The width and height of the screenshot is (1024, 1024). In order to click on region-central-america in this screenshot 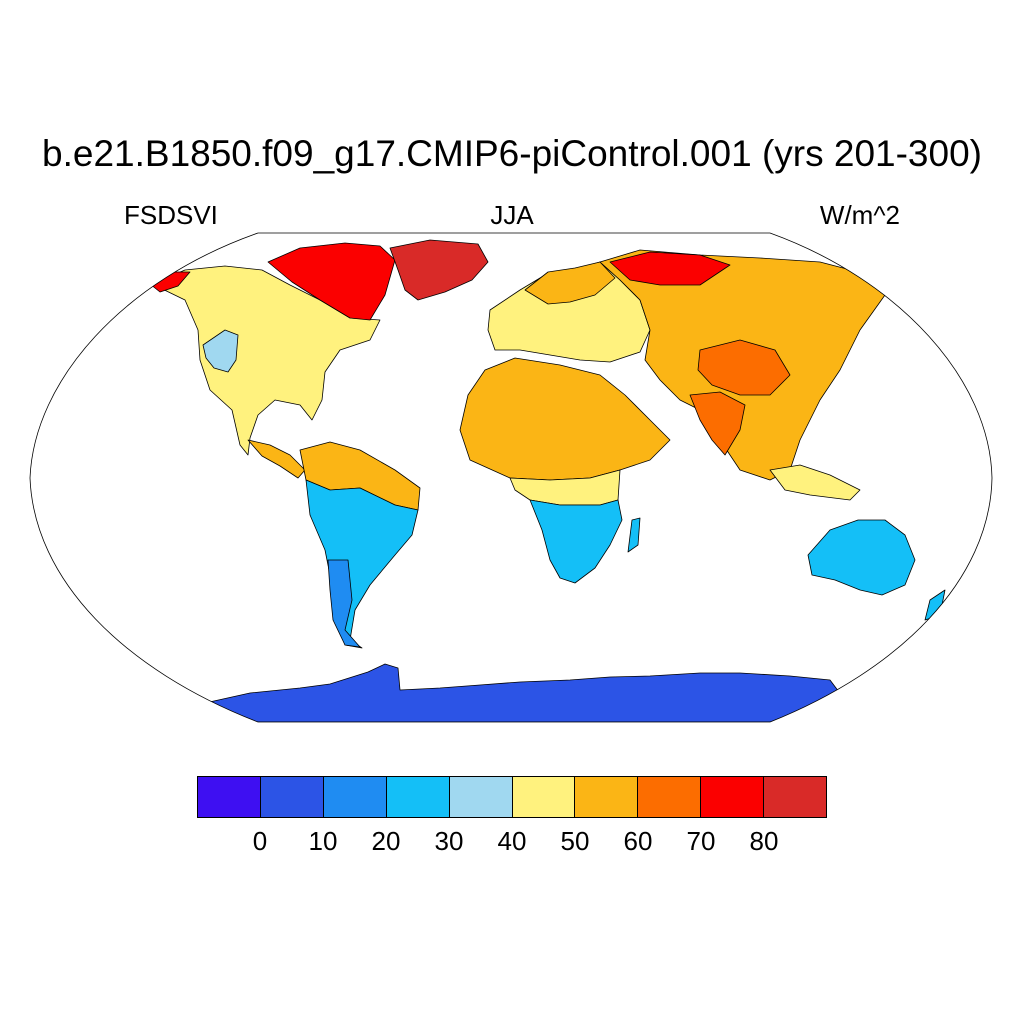, I will do `click(276, 459)`.